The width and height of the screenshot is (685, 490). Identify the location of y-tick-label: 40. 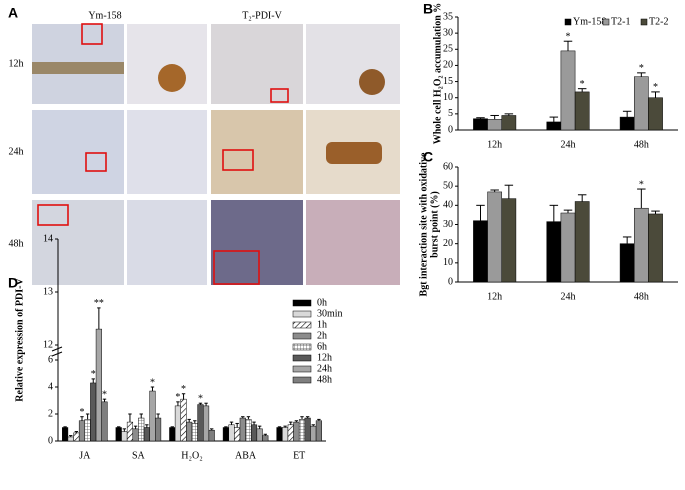
(448, 205).